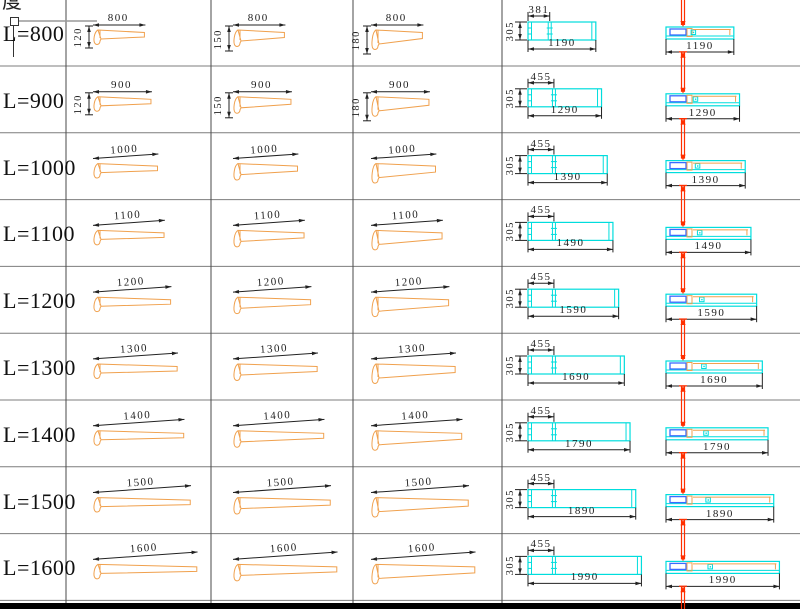 The height and width of the screenshot is (609, 800). Describe the element at coordinates (14, 21) in the screenshot. I see `grip-point` at that location.